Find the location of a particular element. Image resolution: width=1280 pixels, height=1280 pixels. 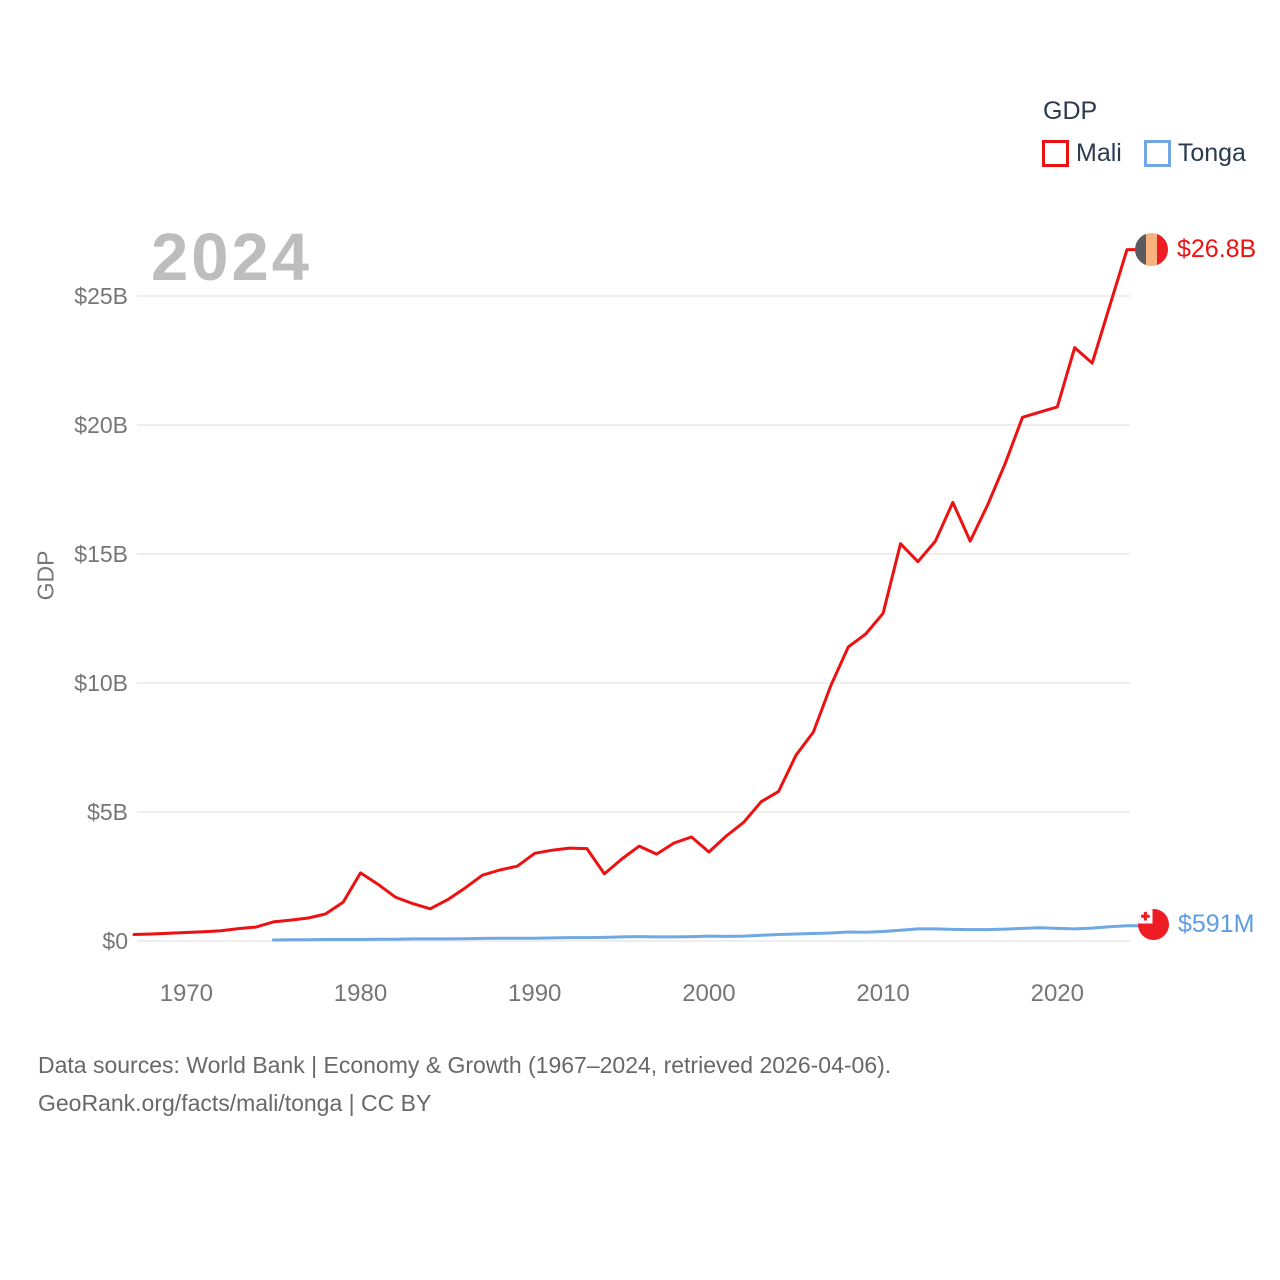

y-tick-label: $15B is located at coordinates (101, 554).